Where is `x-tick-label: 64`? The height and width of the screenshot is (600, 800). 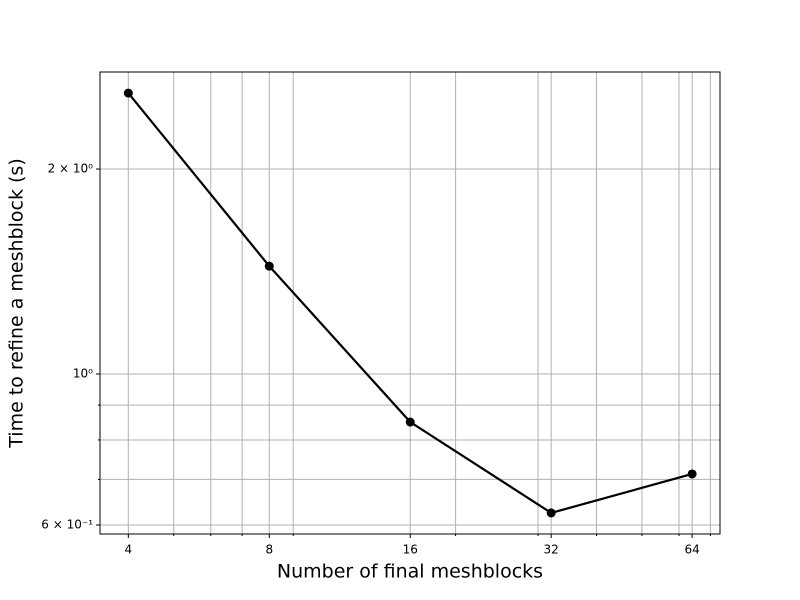
x-tick-label: 64 is located at coordinates (691, 550).